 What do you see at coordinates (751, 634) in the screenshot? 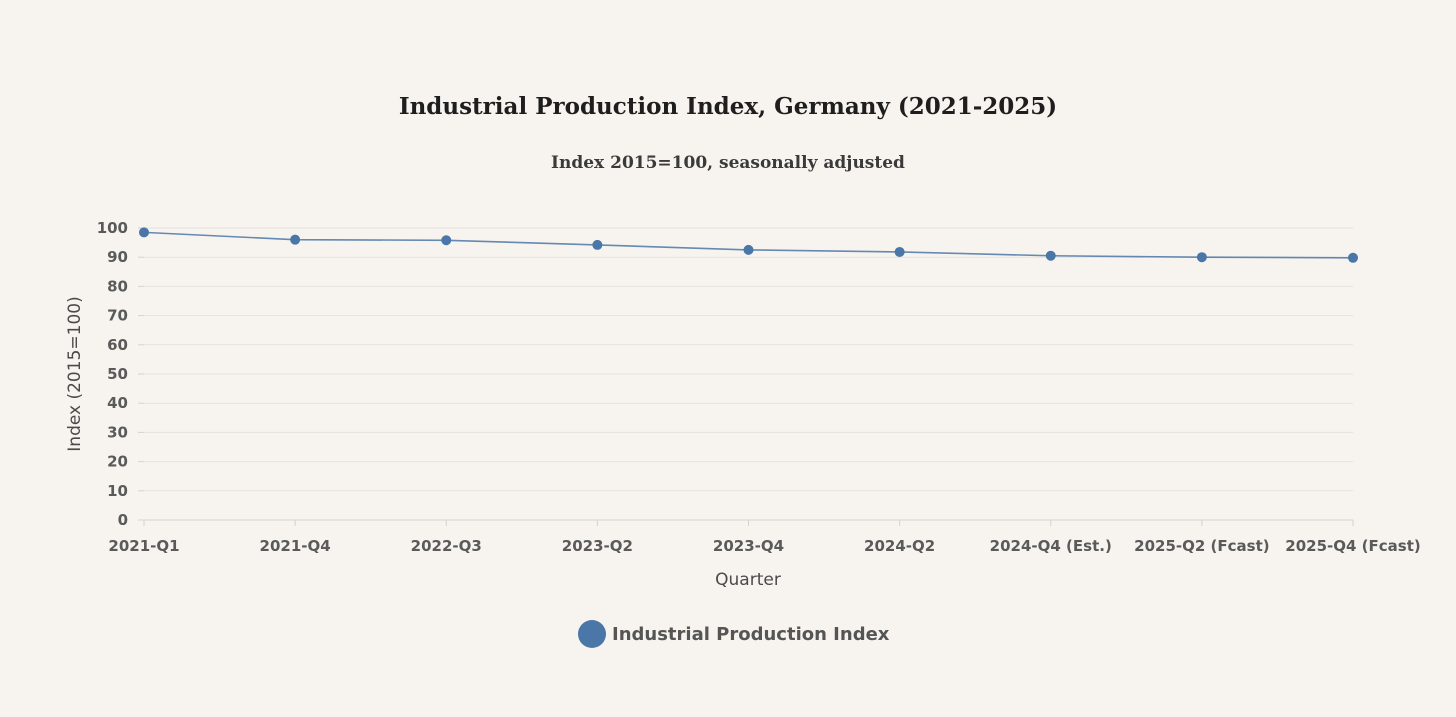
I see `legend-label: Industrial Production Index` at bounding box center [751, 634].